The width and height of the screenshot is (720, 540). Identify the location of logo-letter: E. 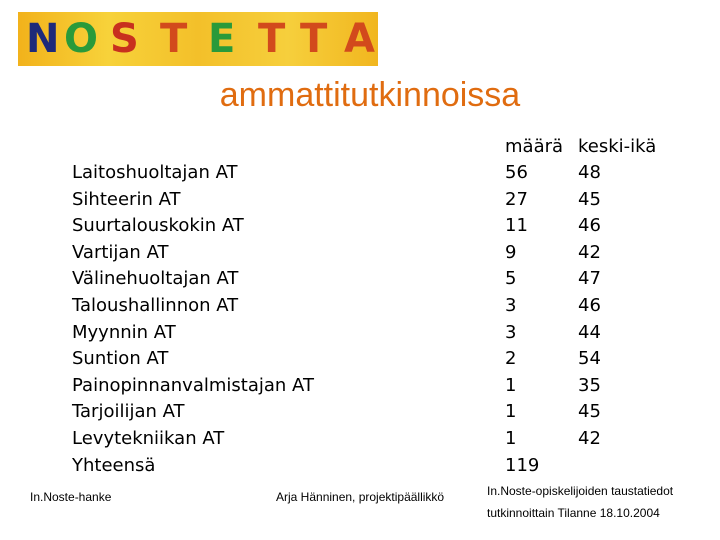
(222, 39).